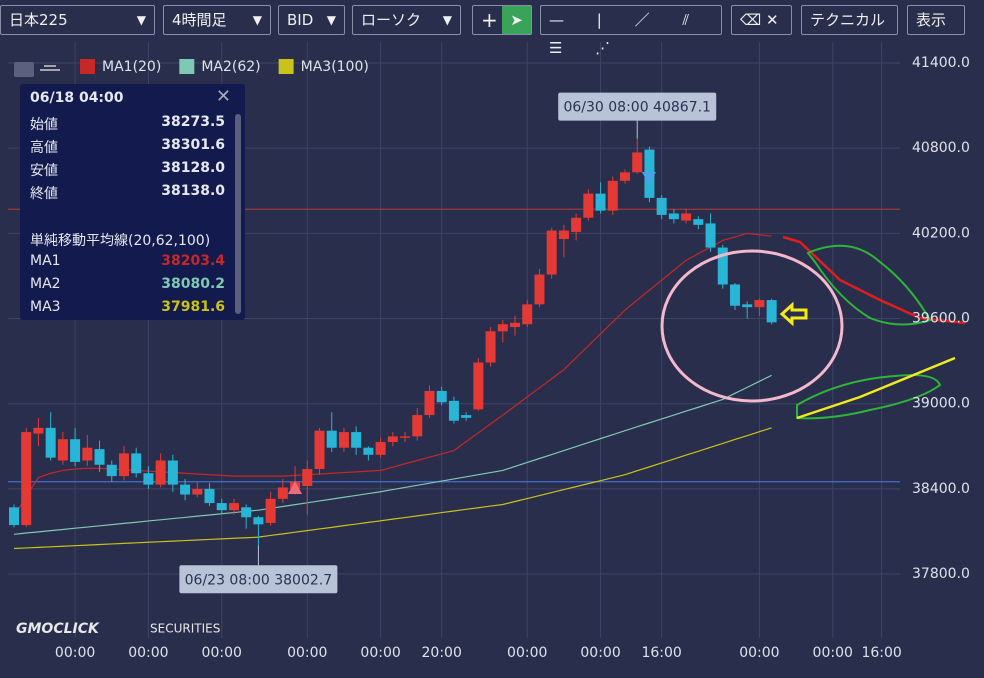  Describe the element at coordinates (761, 20) in the screenshot. I see `erase-tools: ⌫ ✕` at that location.